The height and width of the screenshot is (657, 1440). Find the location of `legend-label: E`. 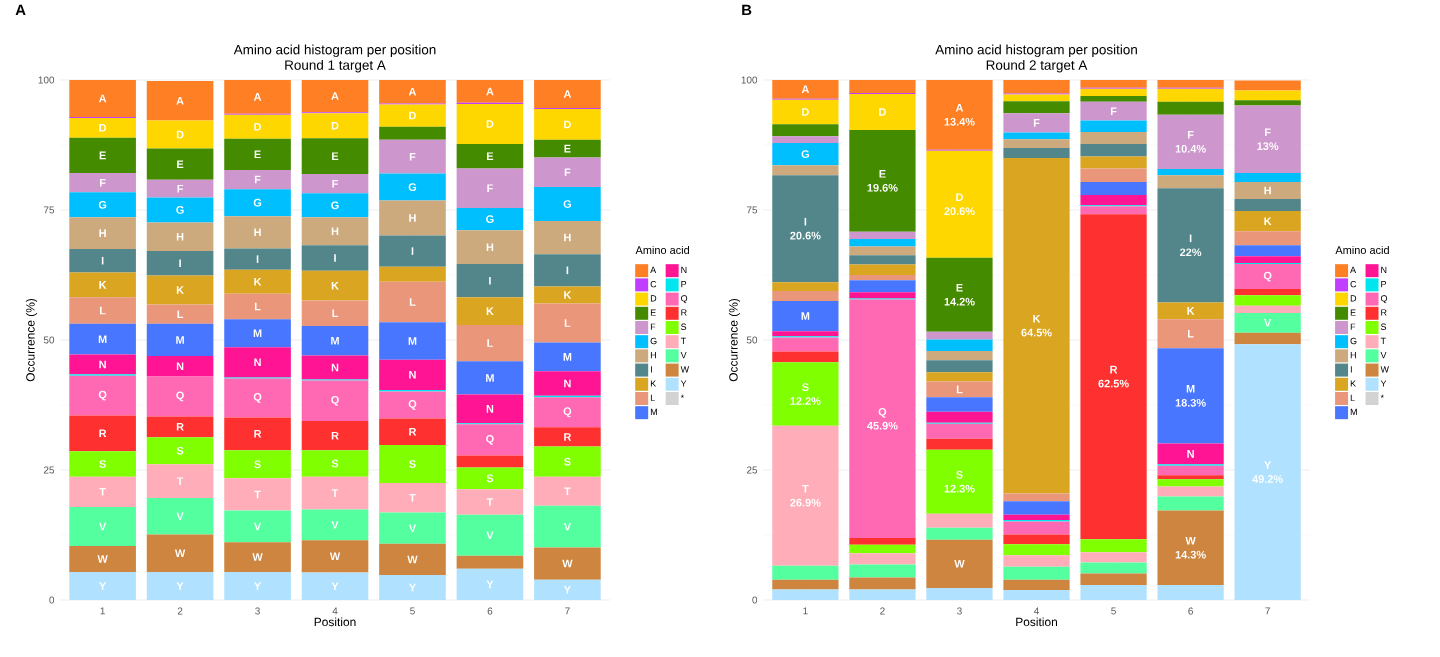

legend-label: E is located at coordinates (1353, 312).